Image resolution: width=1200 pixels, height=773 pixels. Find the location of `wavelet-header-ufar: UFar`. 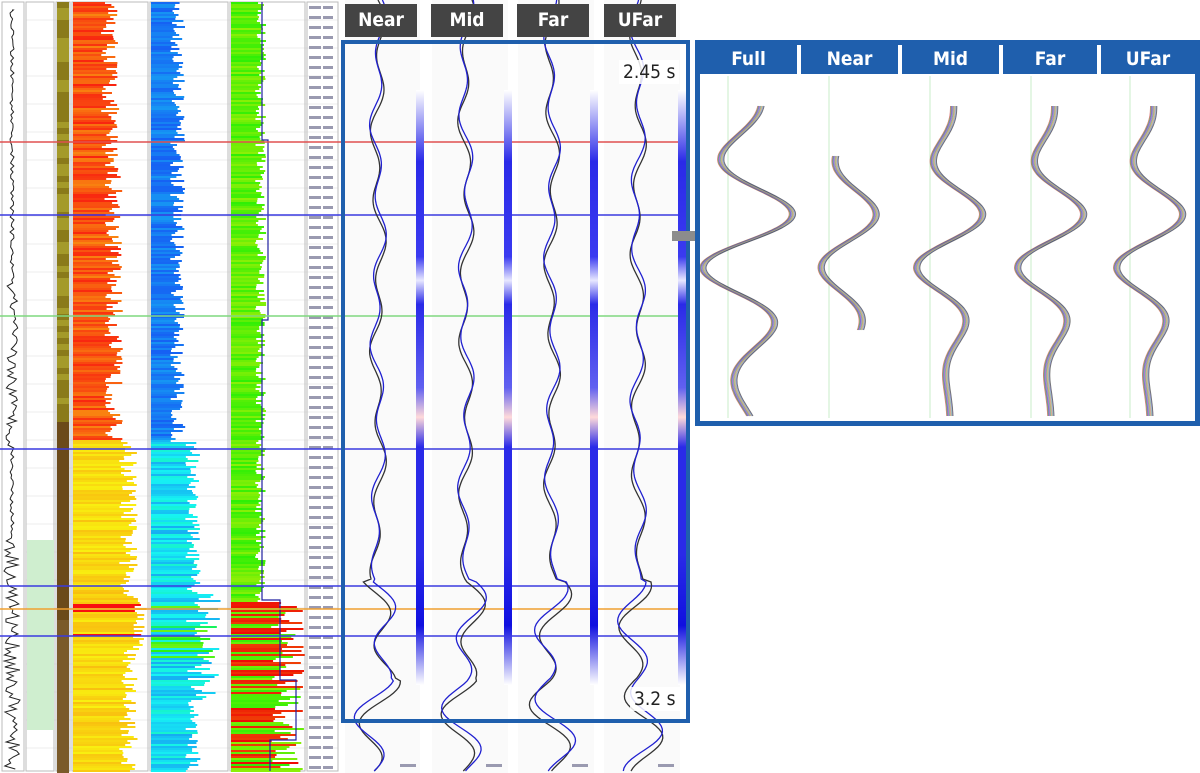

wavelet-header-ufar: UFar is located at coordinates (1148, 59).